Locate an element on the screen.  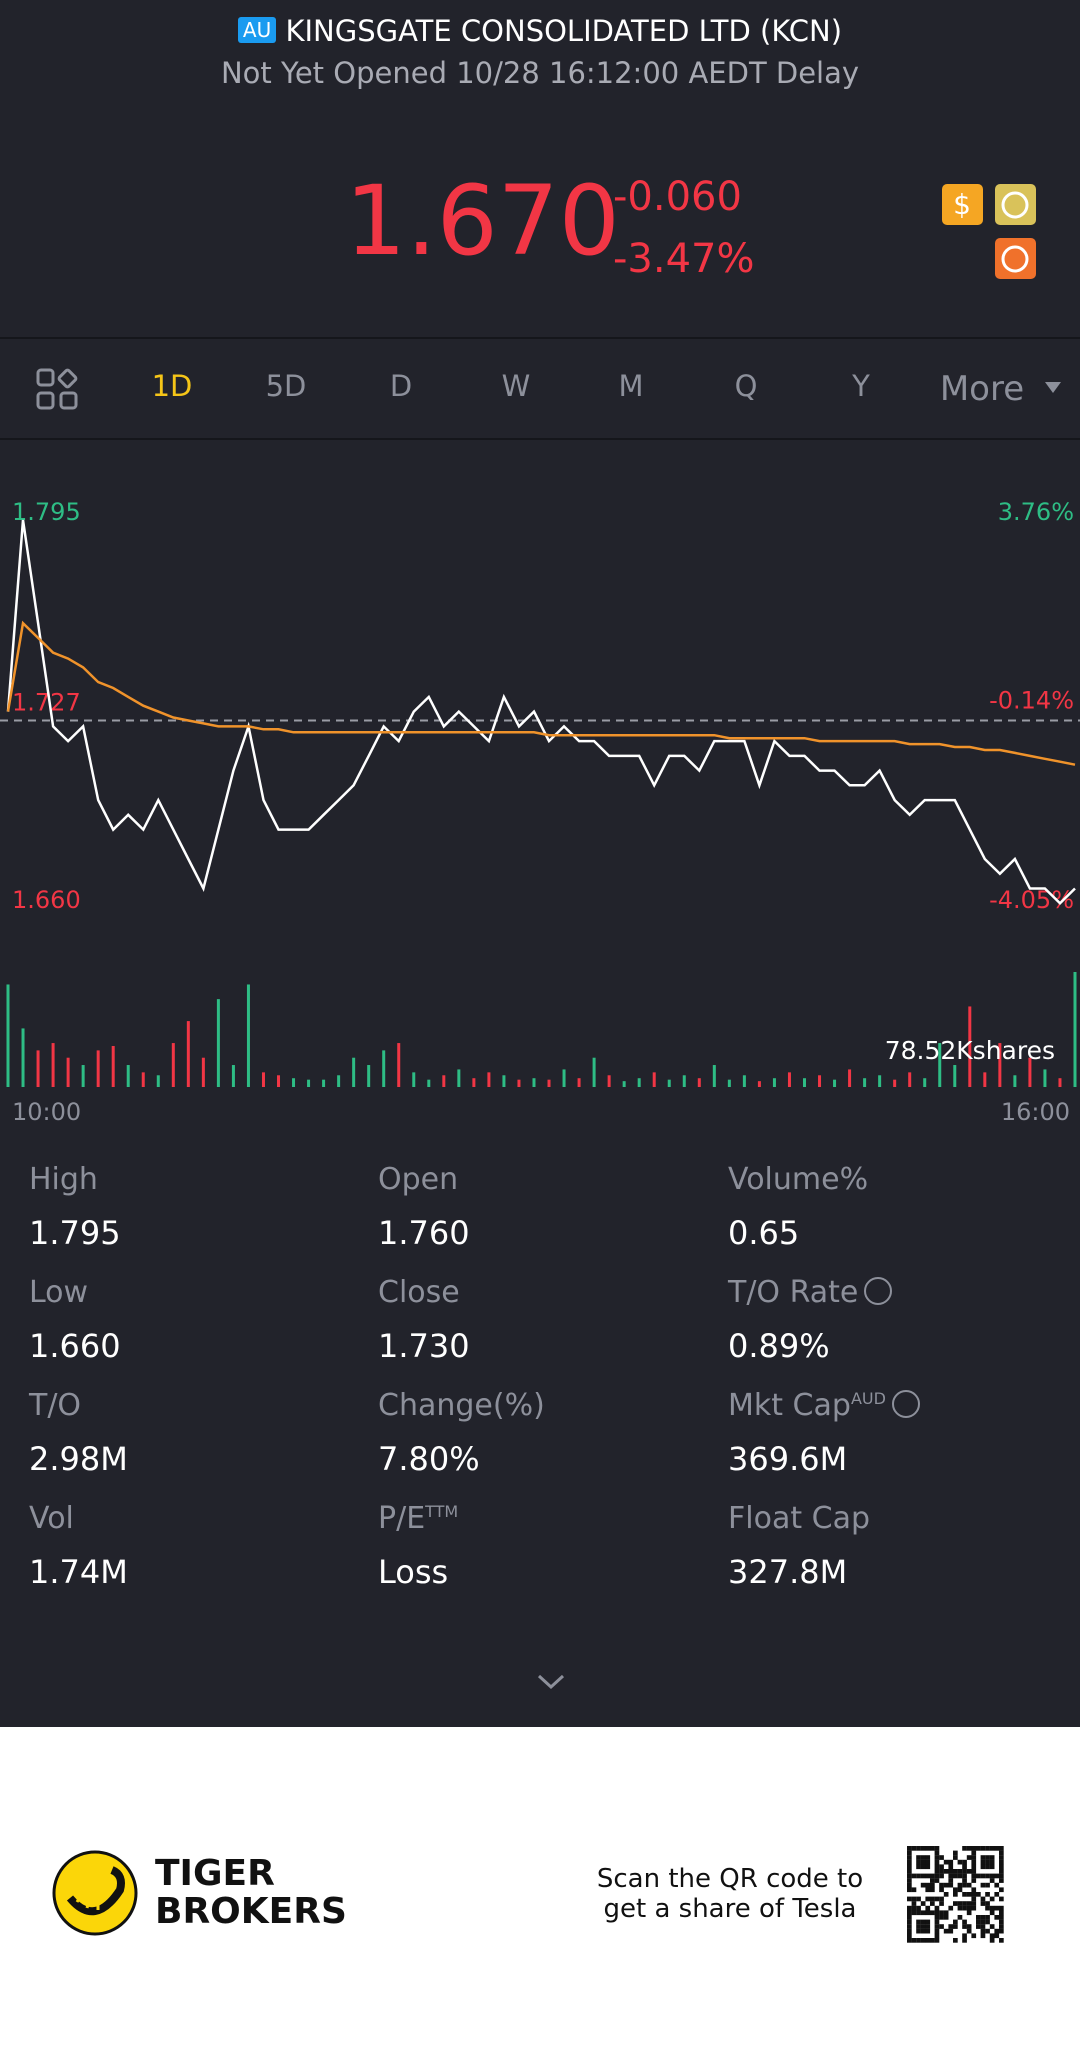
stat-label: T/O Rate is located at coordinates (810, 1292).